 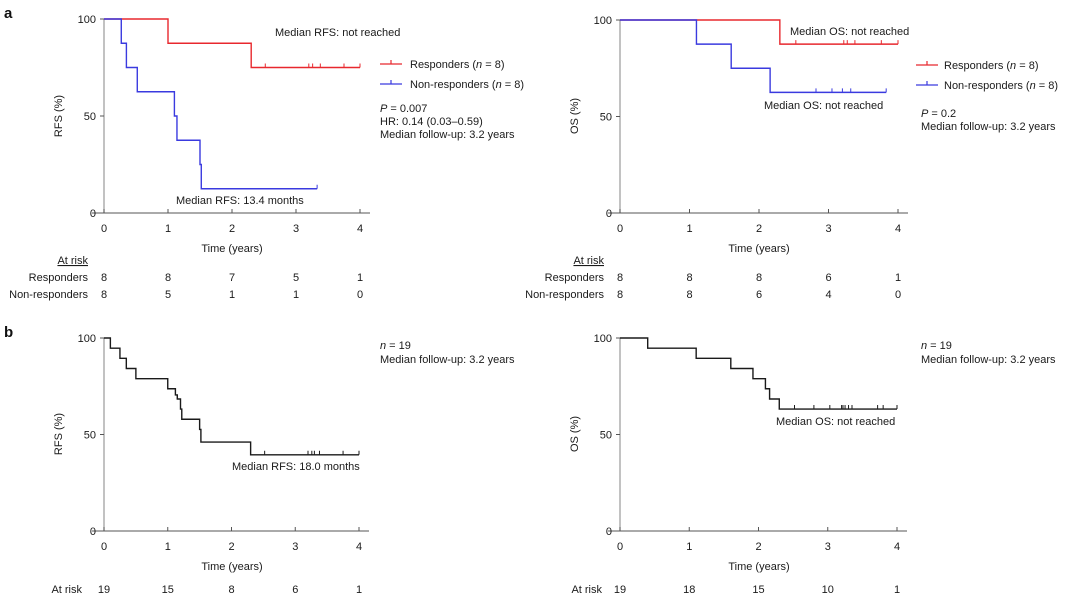 I want to click on at-risk-row-label: At risk, so click(x=66, y=590).